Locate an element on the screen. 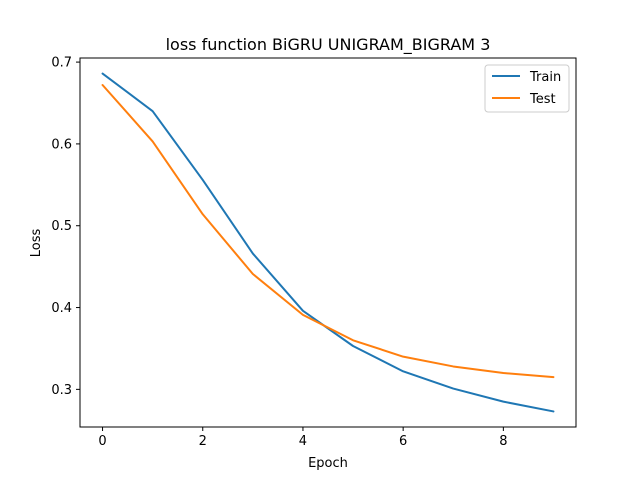 The width and height of the screenshot is (640, 480). x-tick-label: 4 is located at coordinates (303, 441).